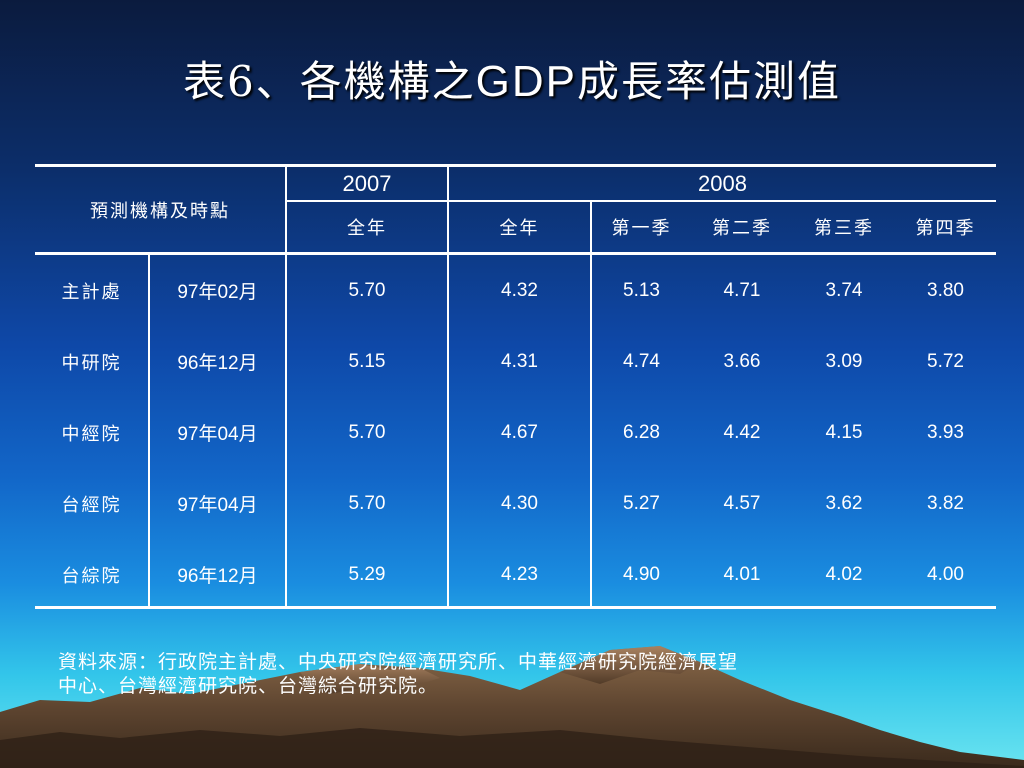 This screenshot has height=768, width=1024. What do you see at coordinates (844, 361) in the screenshot?
I see `value-cell: 3.09` at bounding box center [844, 361].